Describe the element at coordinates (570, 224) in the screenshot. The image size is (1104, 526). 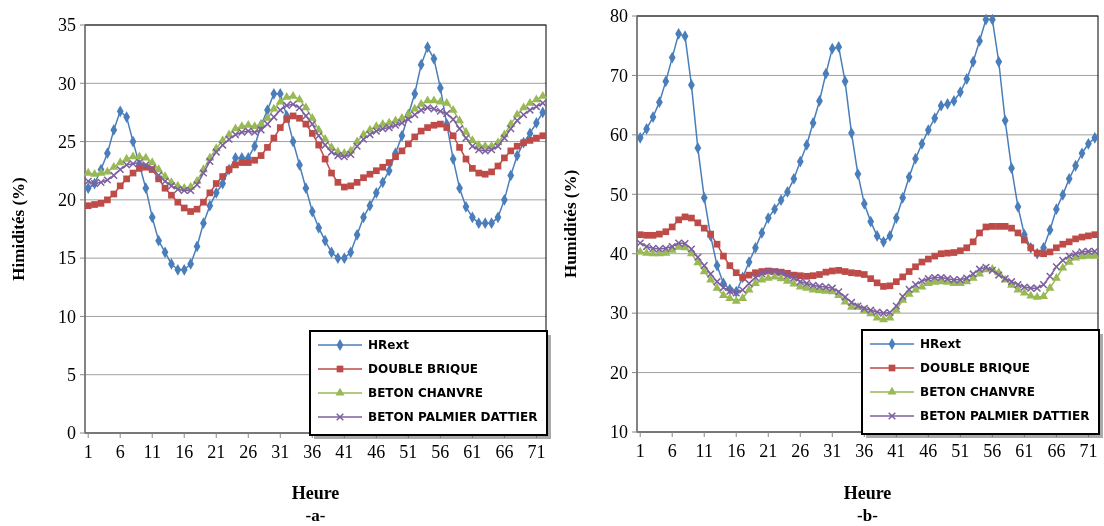
I see `y-axis-title: Humidités (%)` at that location.